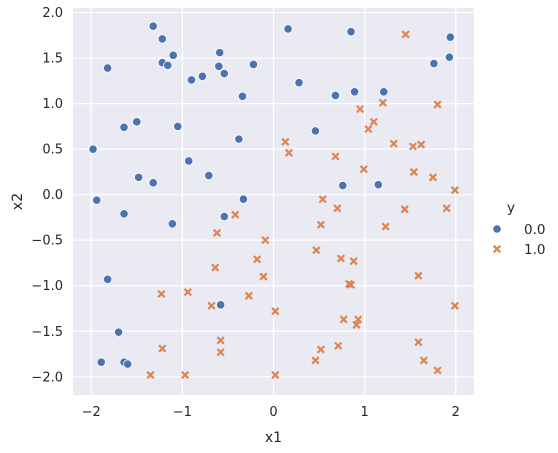  I want to click on y-tick-label: −1.5, so click(47, 332).